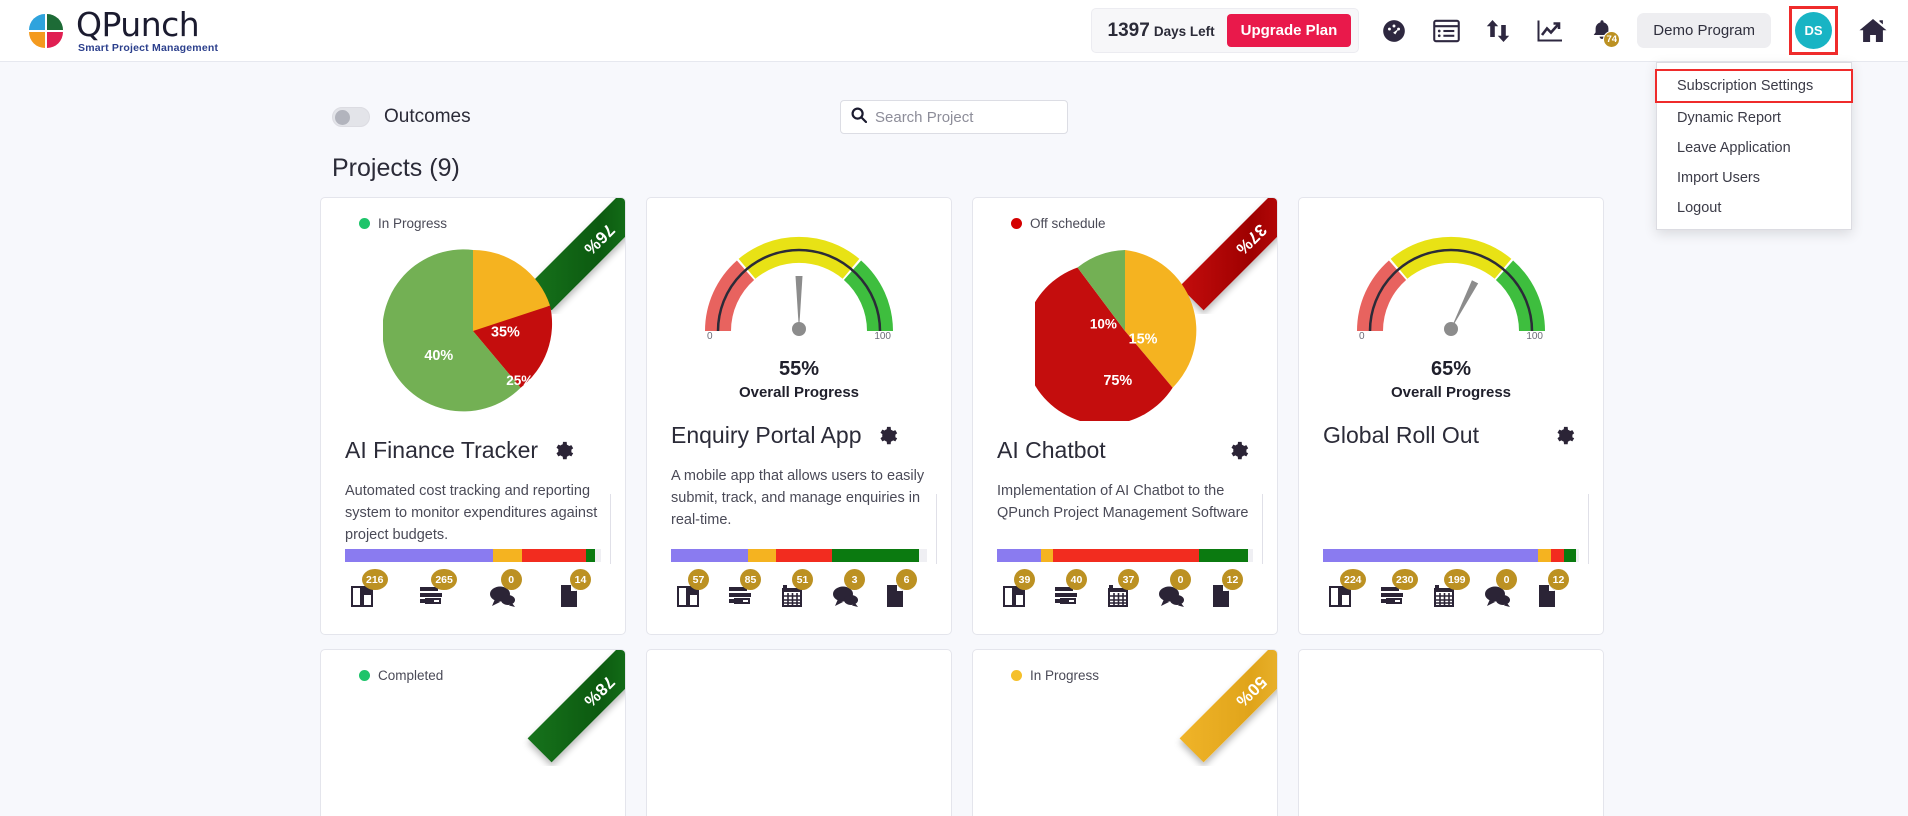  Describe the element at coordinates (375, 579) in the screenshot. I see `stat-value: 216` at that location.